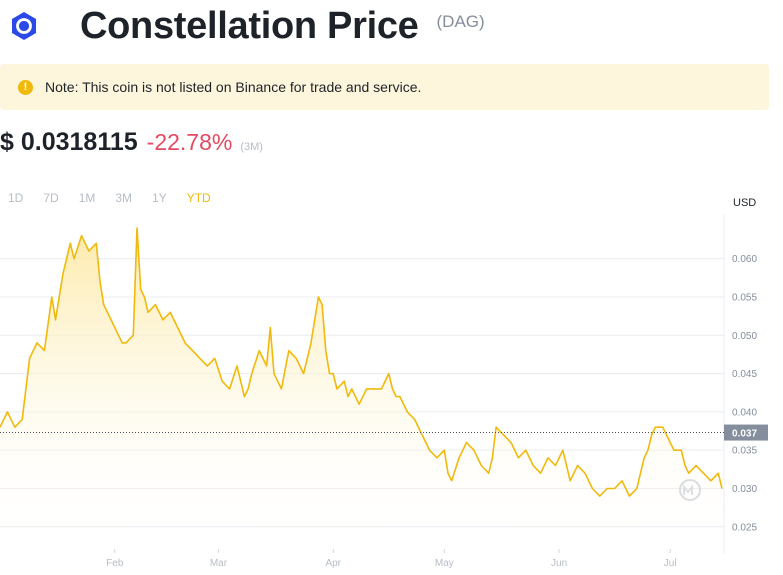 The height and width of the screenshot is (575, 783). Describe the element at coordinates (115, 563) in the screenshot. I see `x-tick-label: Feb` at that location.